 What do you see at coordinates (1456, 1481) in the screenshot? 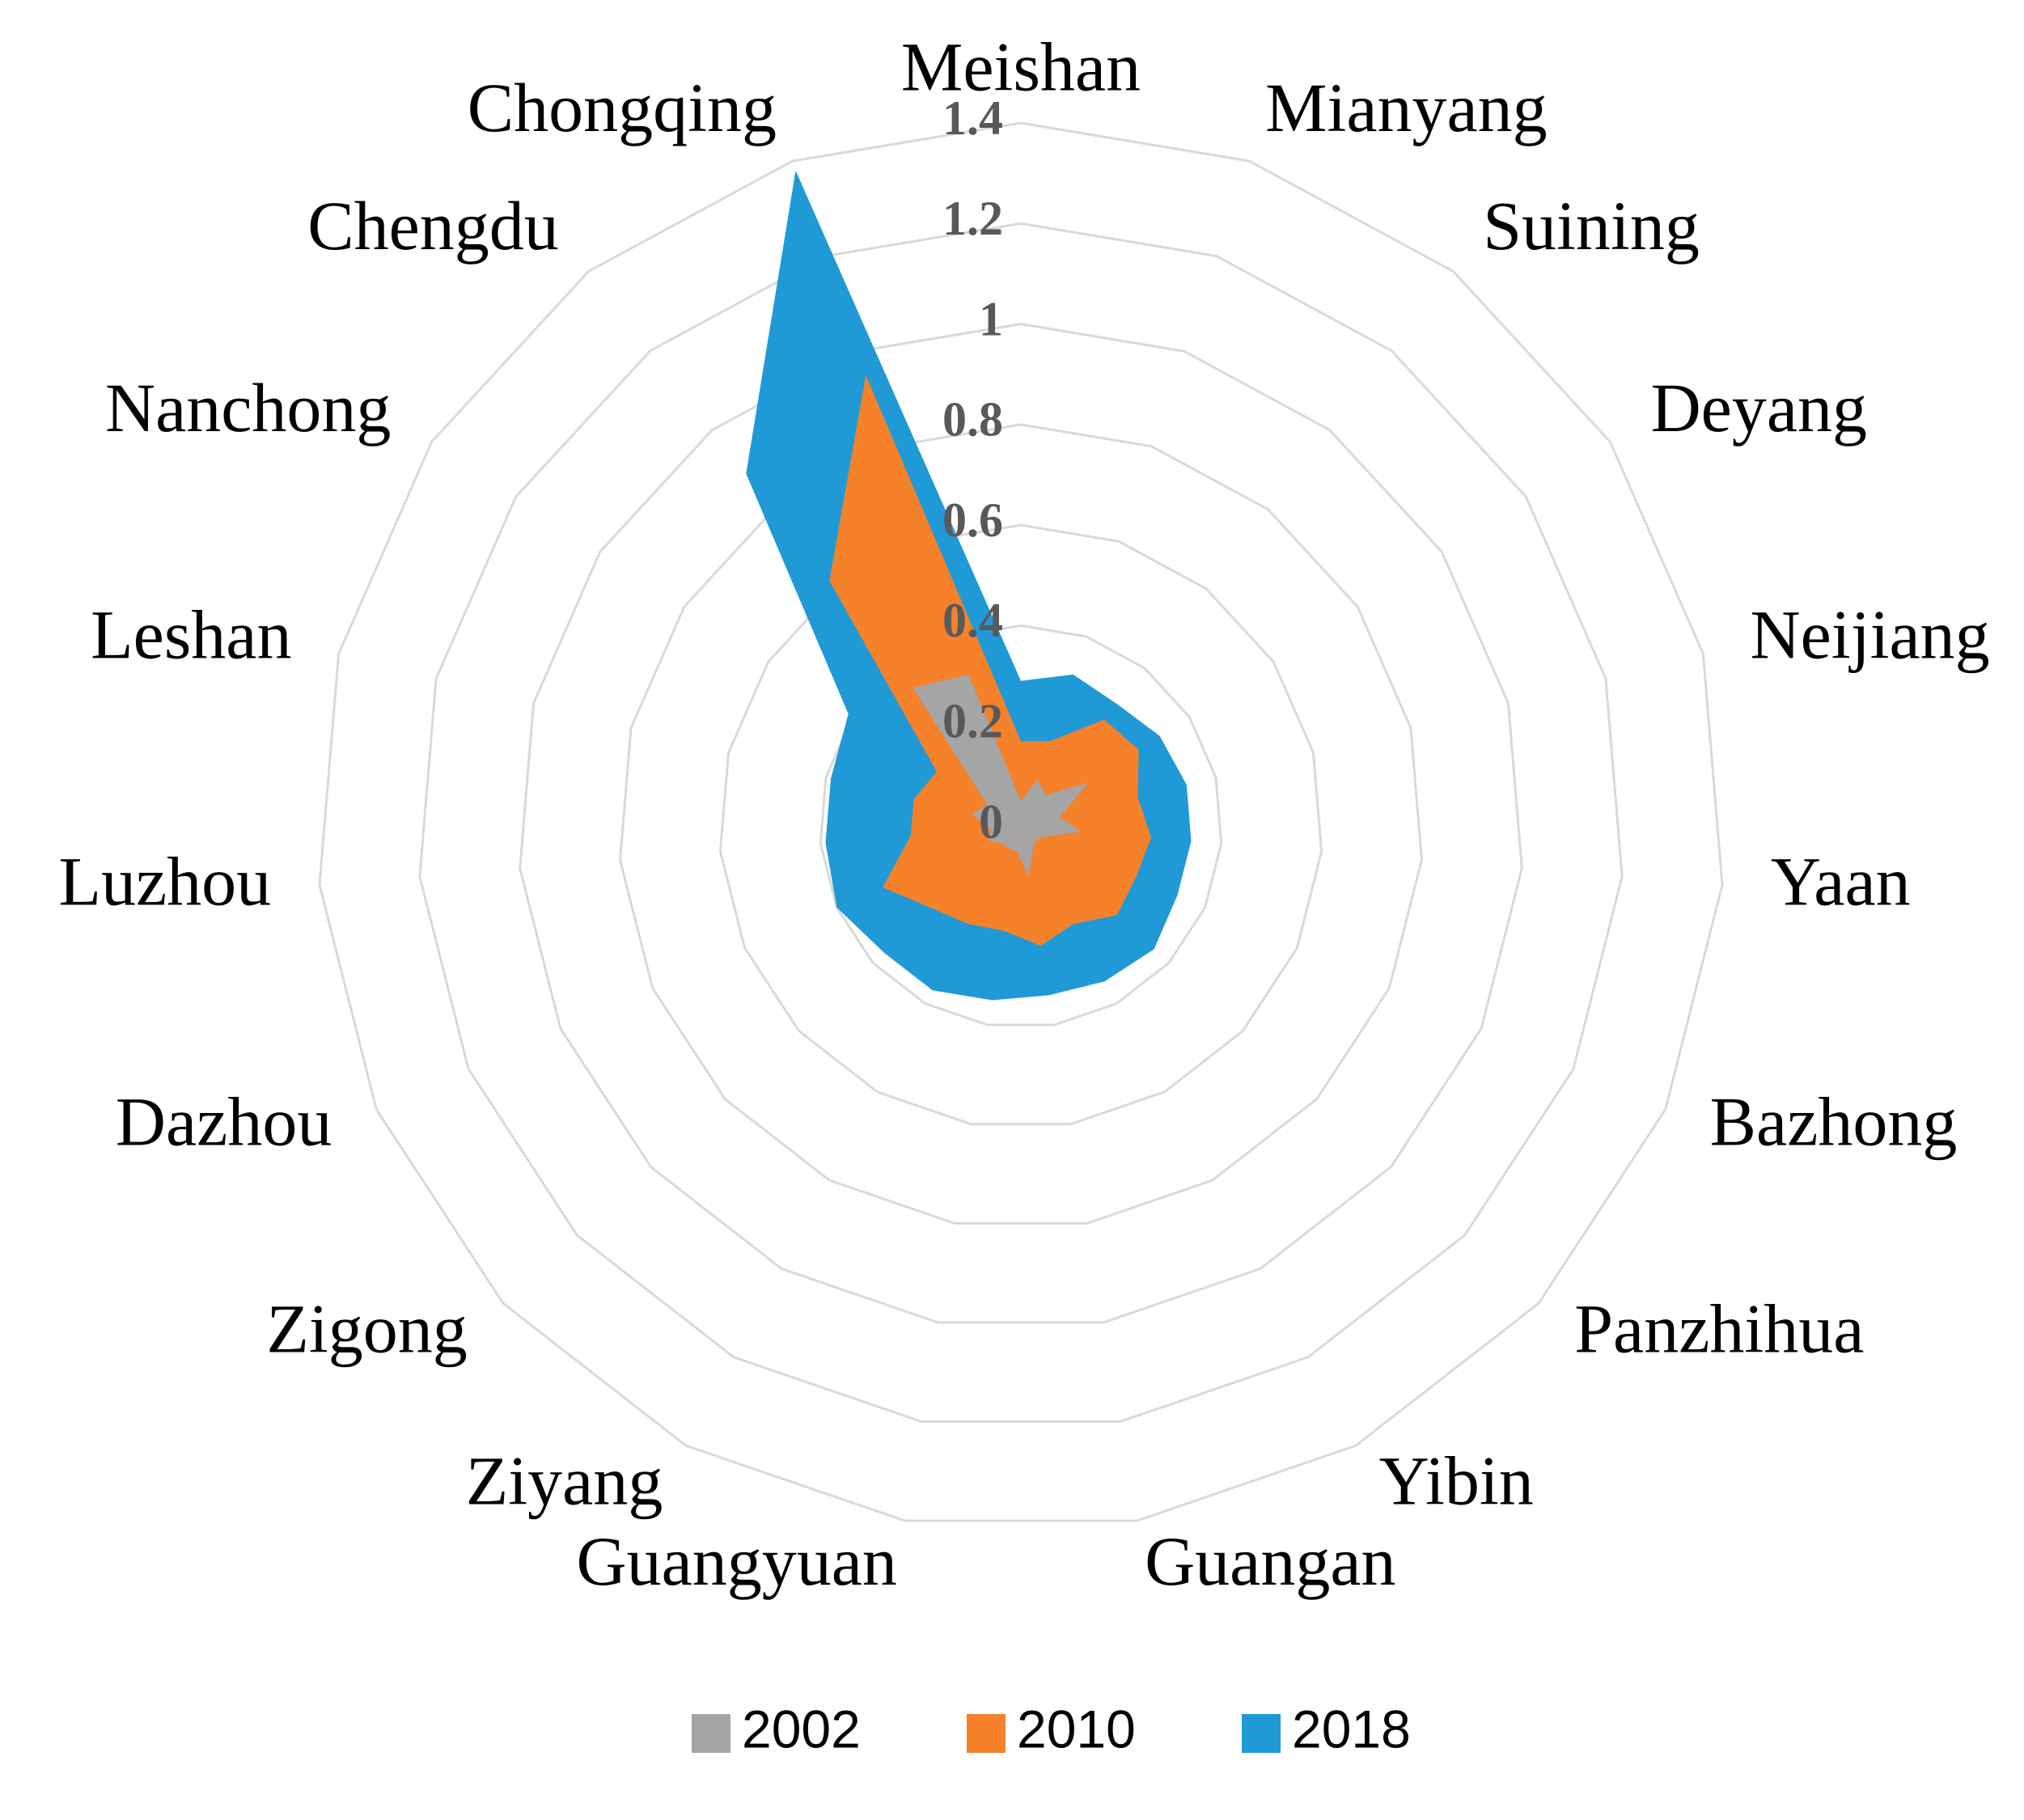
I see `category-label: Yibin` at bounding box center [1456, 1481].